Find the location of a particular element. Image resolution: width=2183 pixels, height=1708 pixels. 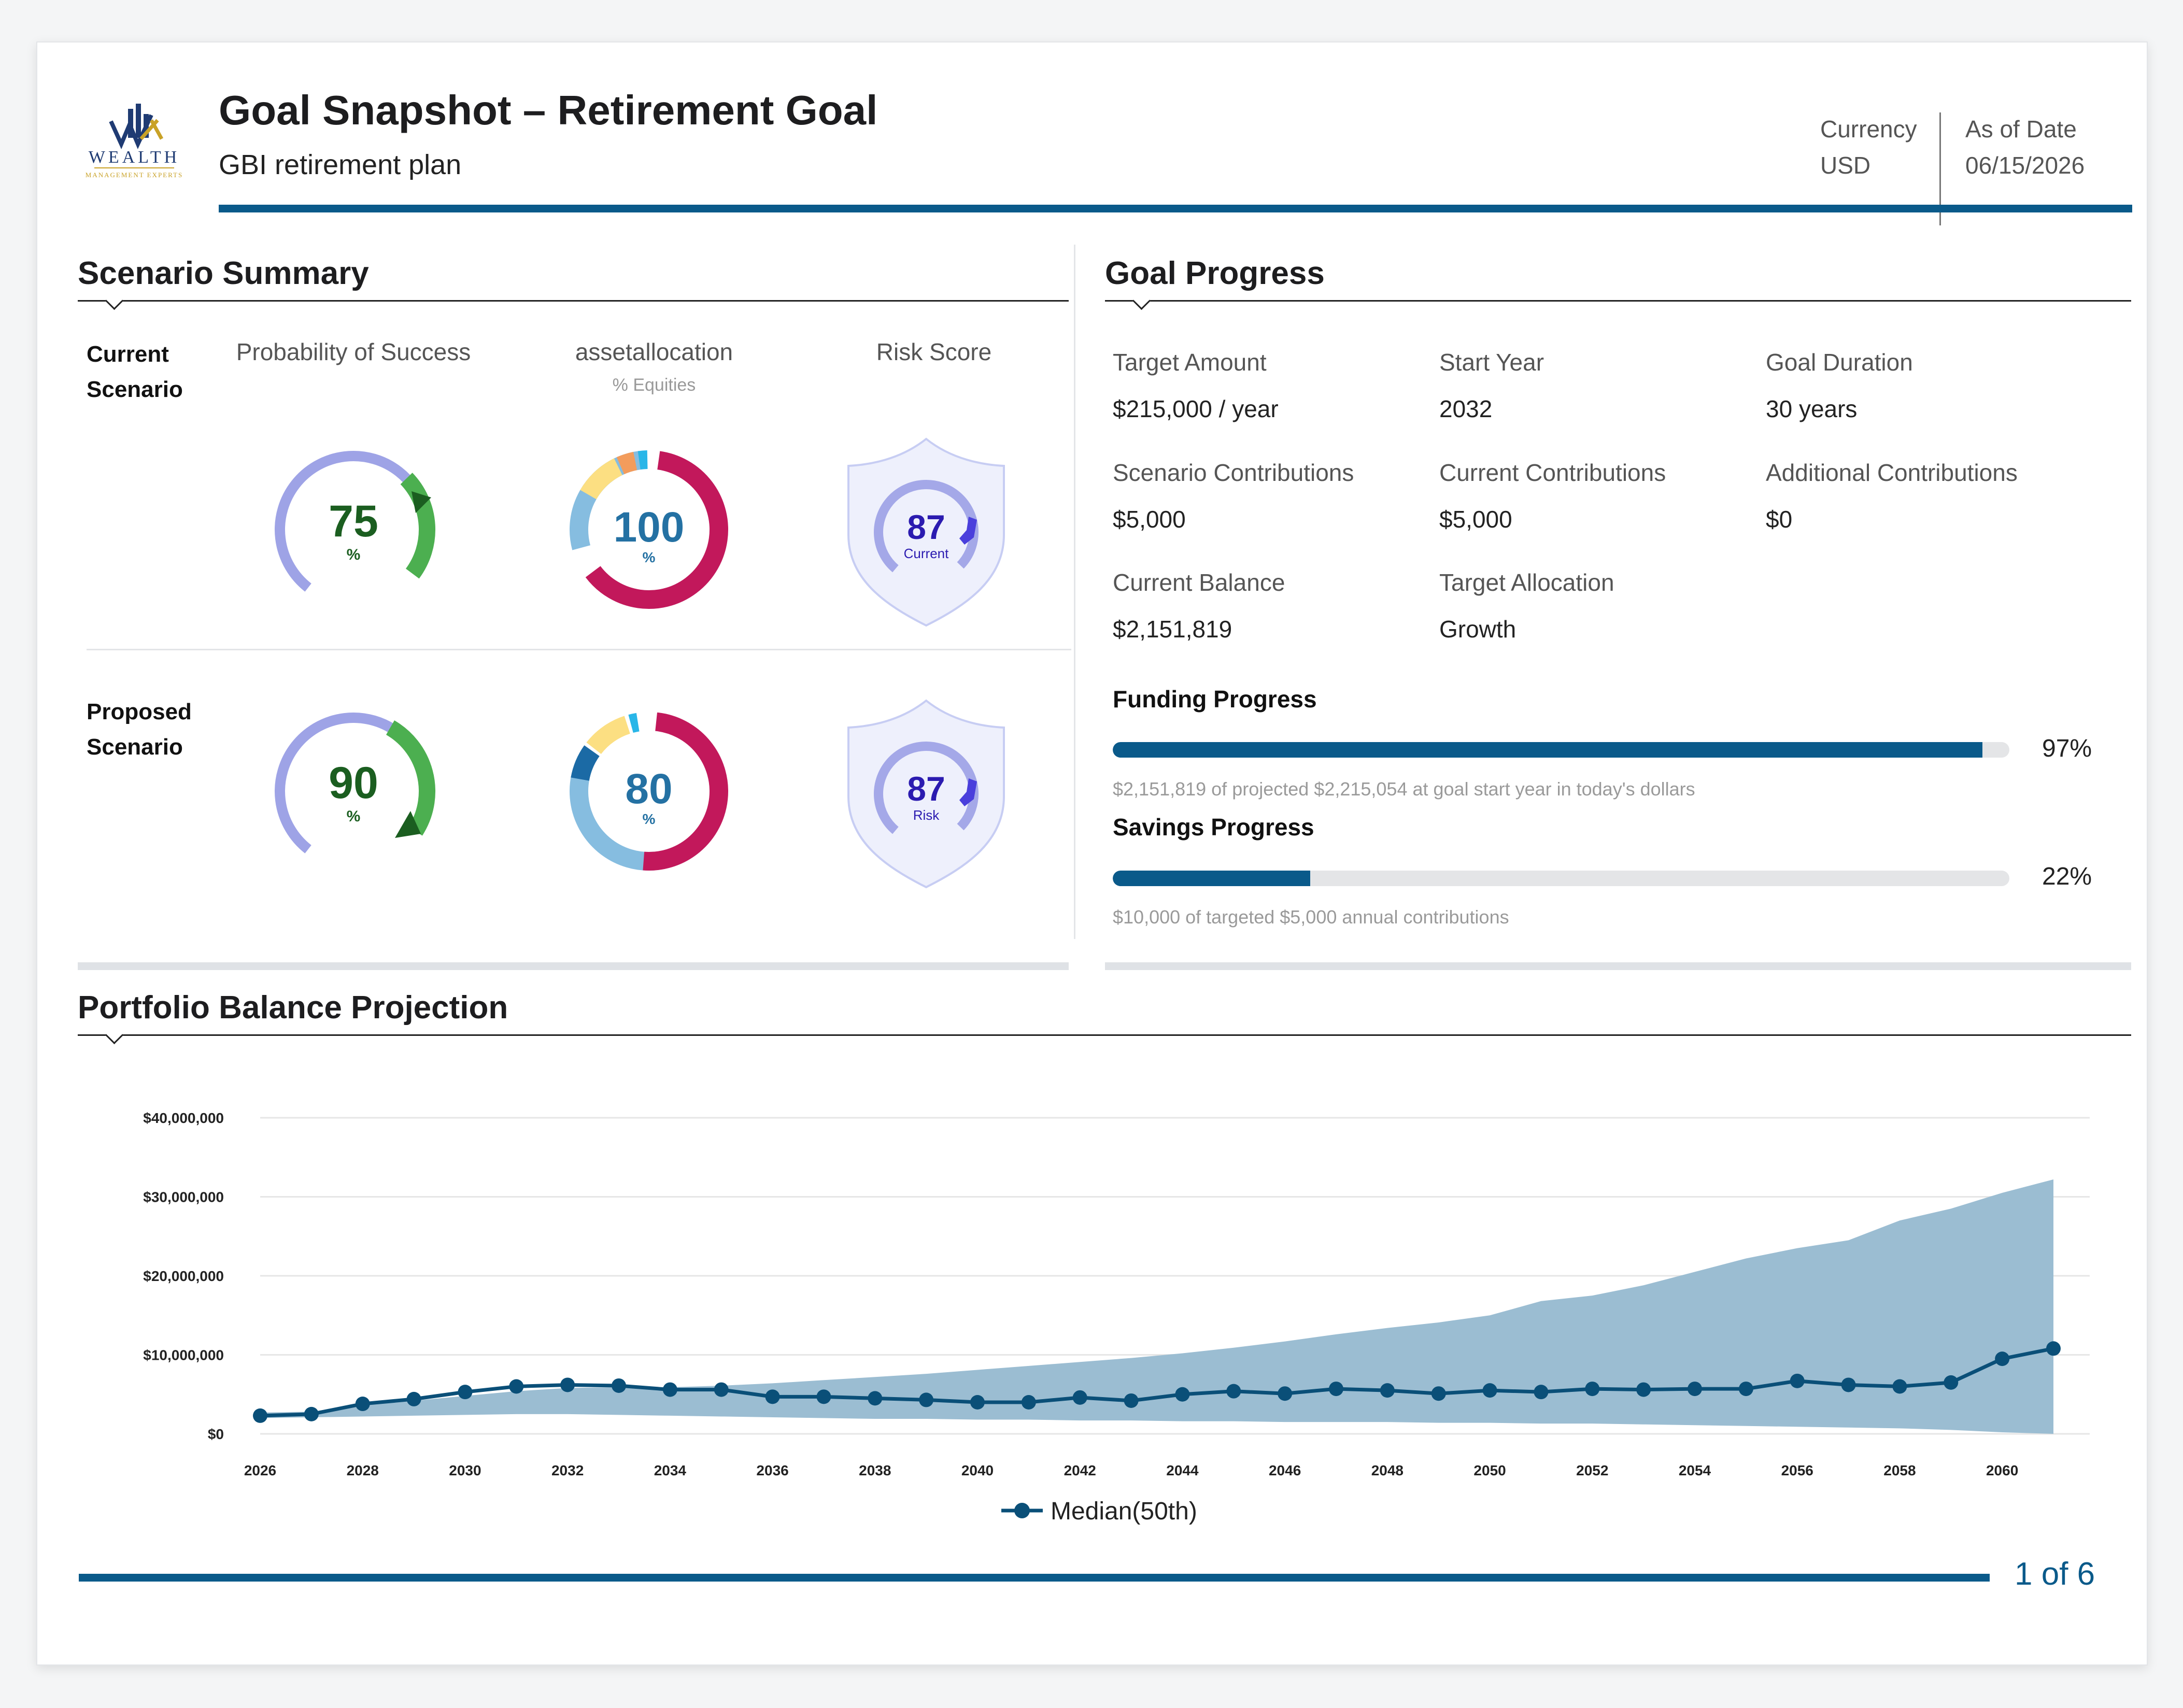

x-tick-label: 2054 is located at coordinates (1695, 1470).